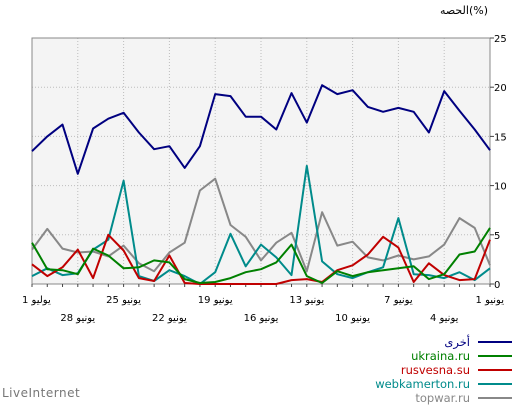 This screenshot has width=520, height=405. I want to click on y-tick-label: 5, so click(497, 236).